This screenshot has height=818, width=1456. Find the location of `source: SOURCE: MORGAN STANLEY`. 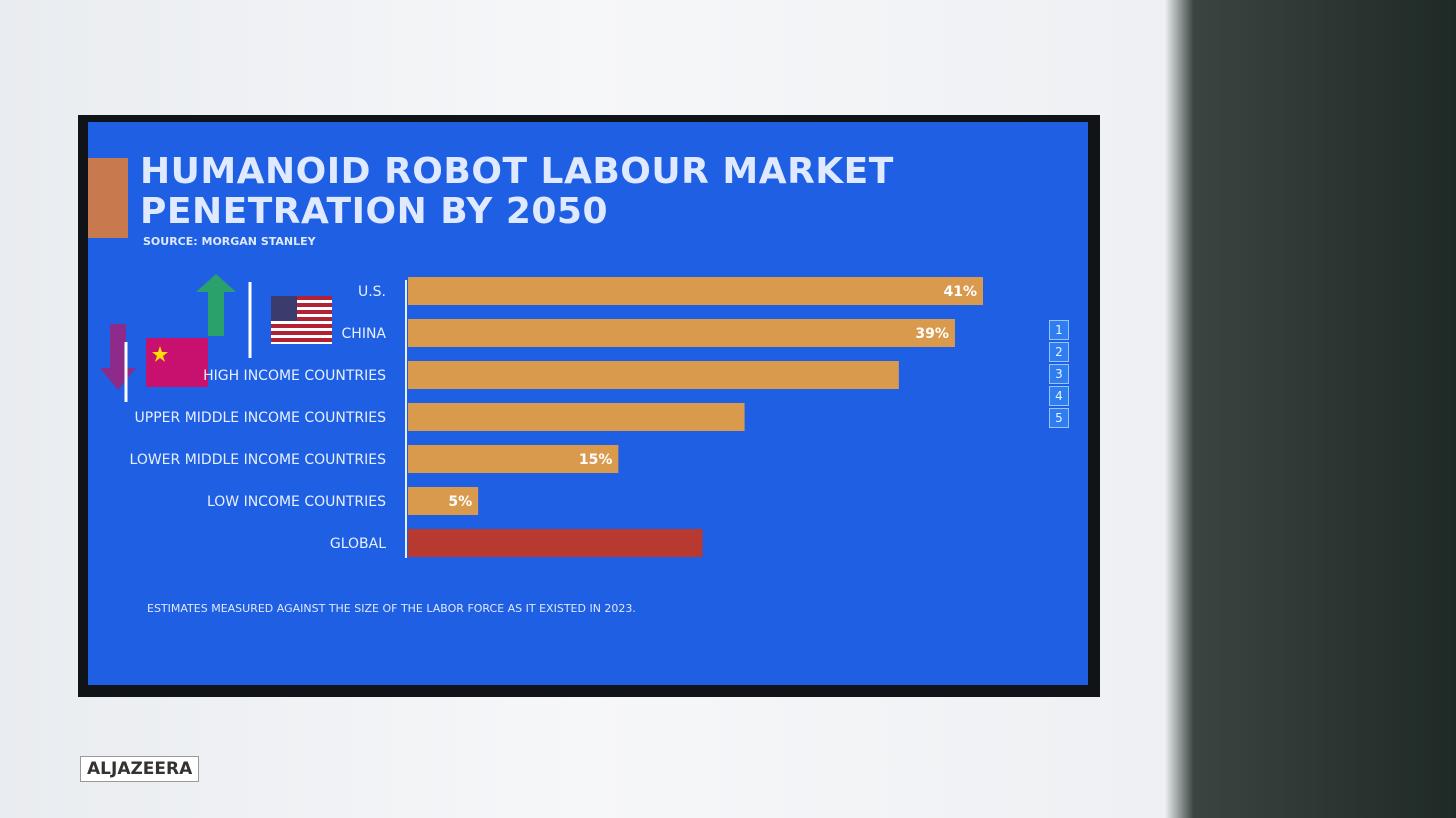

source: SOURCE: MORGAN STANLEY is located at coordinates (229, 241).